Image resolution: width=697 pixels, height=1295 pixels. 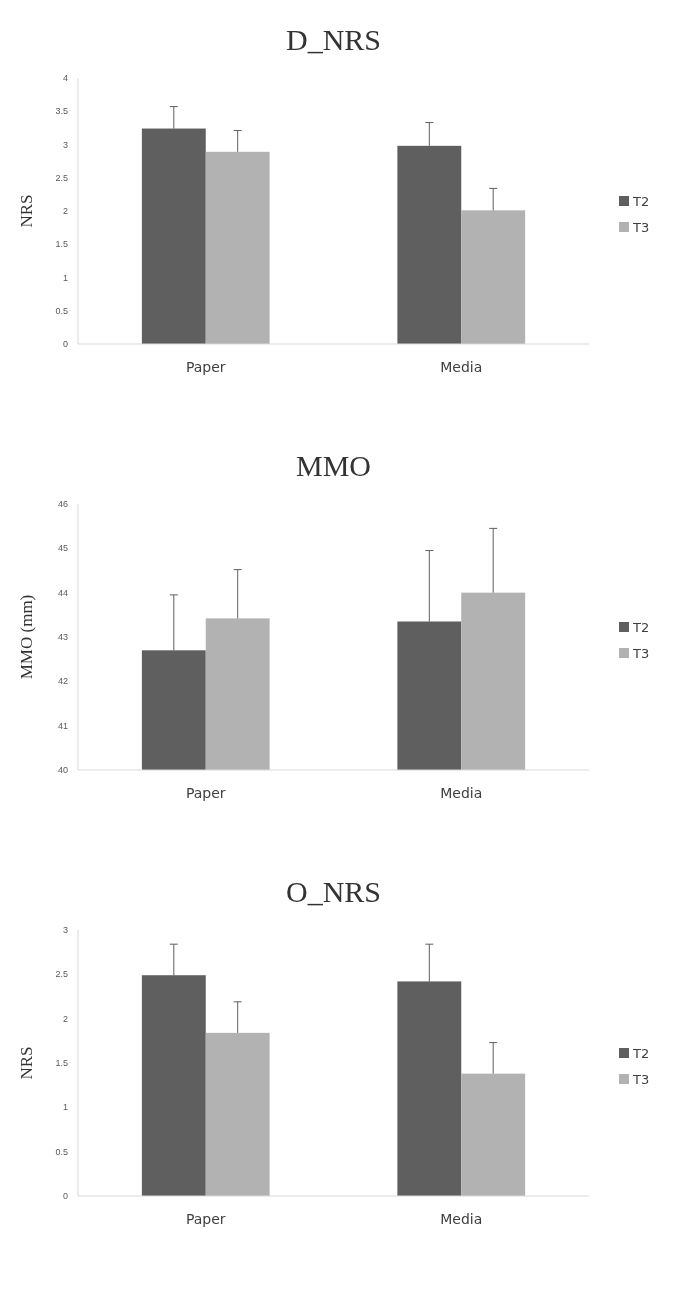 I want to click on y-tick-label: 42, so click(x=62, y=681).